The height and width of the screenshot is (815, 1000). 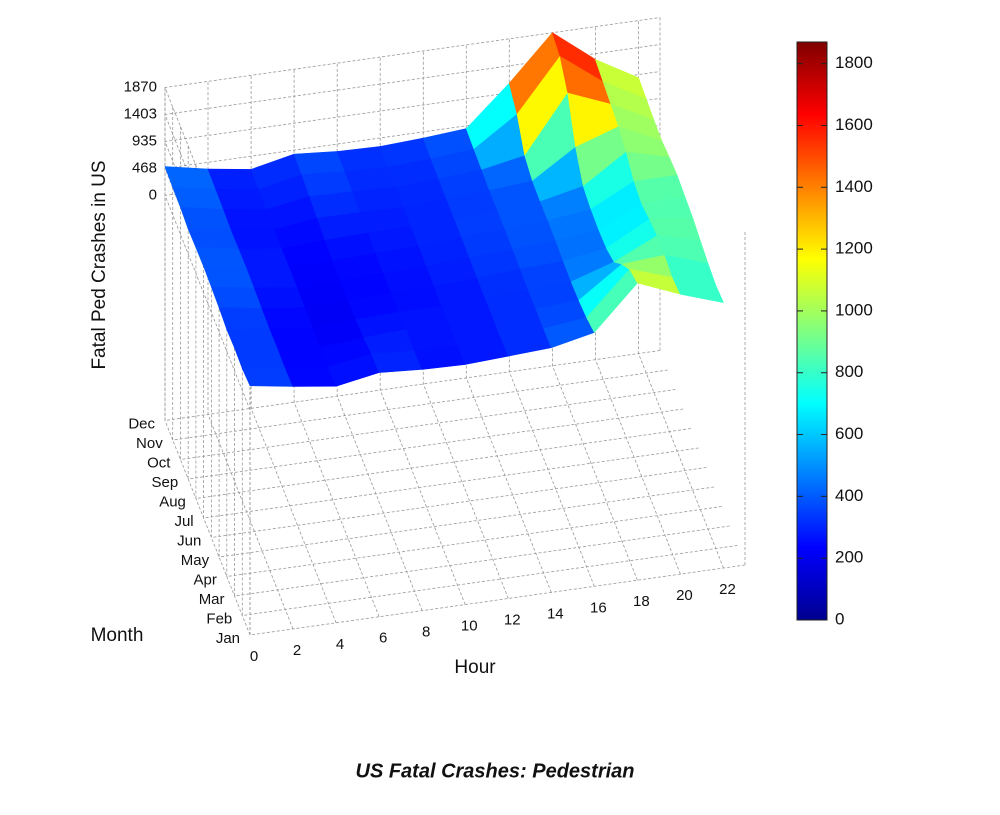 I want to click on colorbar-tick-label: 1400, so click(x=854, y=186).